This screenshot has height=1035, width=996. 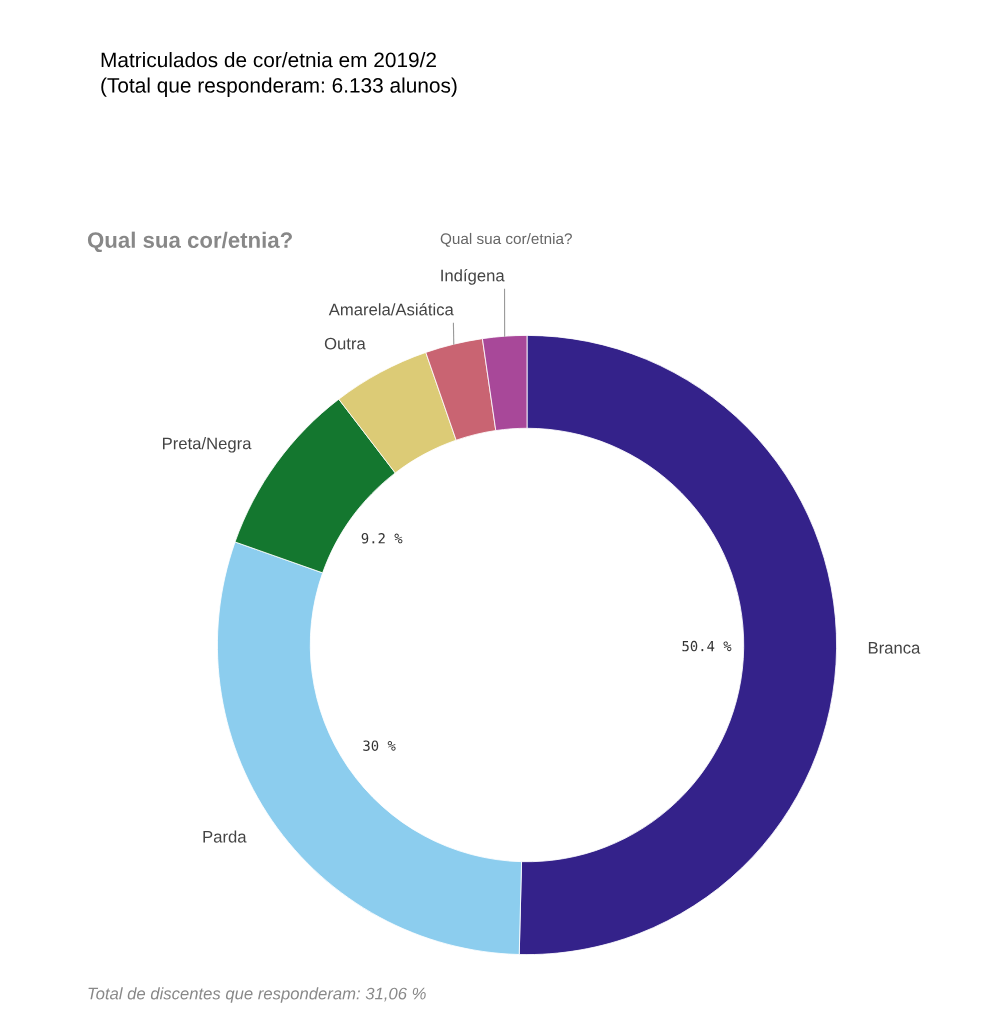 I want to click on chart-subtitle: Qual sua cor/etnia?, so click(x=189, y=242).